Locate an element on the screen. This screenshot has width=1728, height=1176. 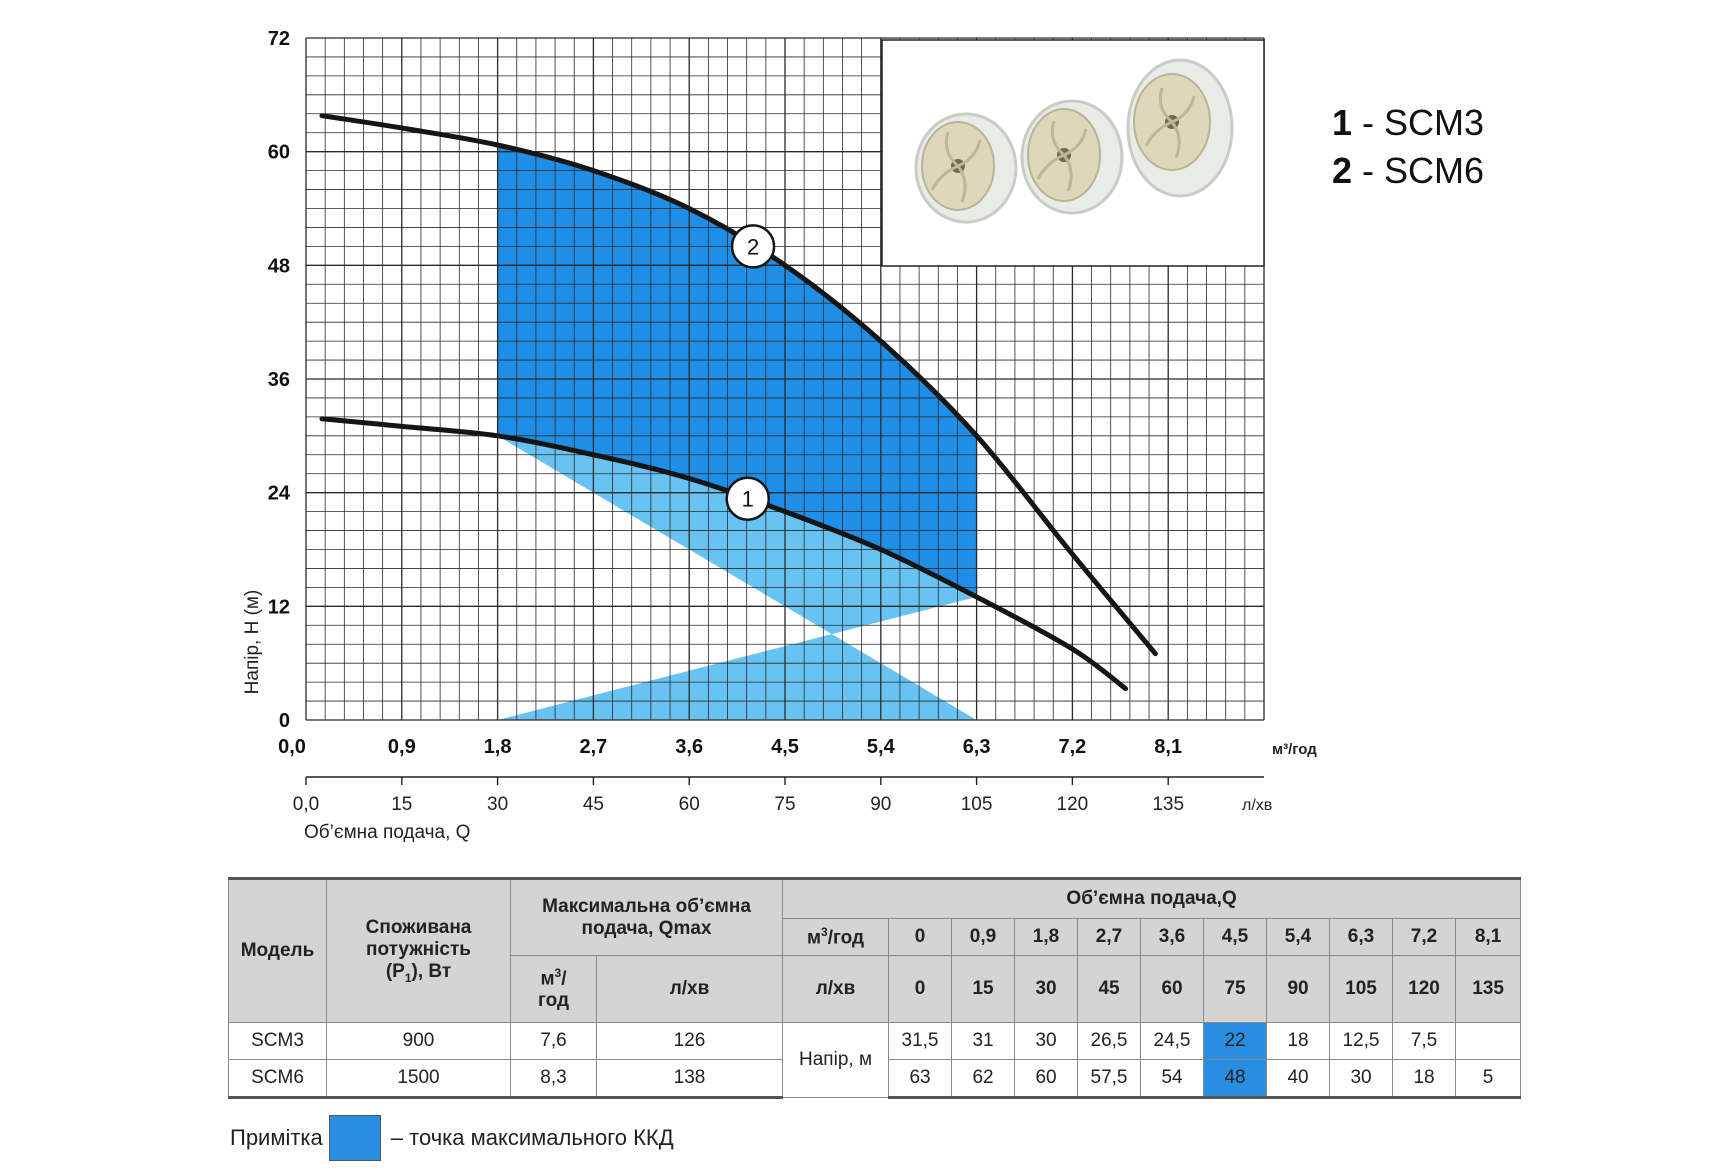
head-cell: 40 is located at coordinates (1298, 1079).